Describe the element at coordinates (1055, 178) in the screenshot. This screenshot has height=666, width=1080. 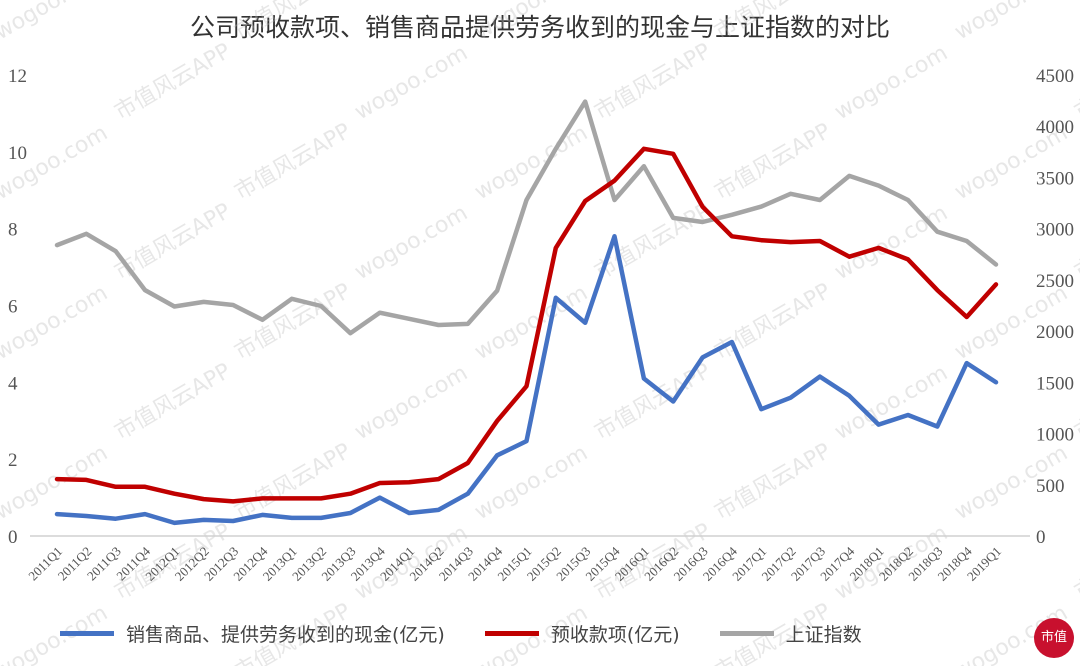
I see `y-right-tick-label: 3500` at that location.